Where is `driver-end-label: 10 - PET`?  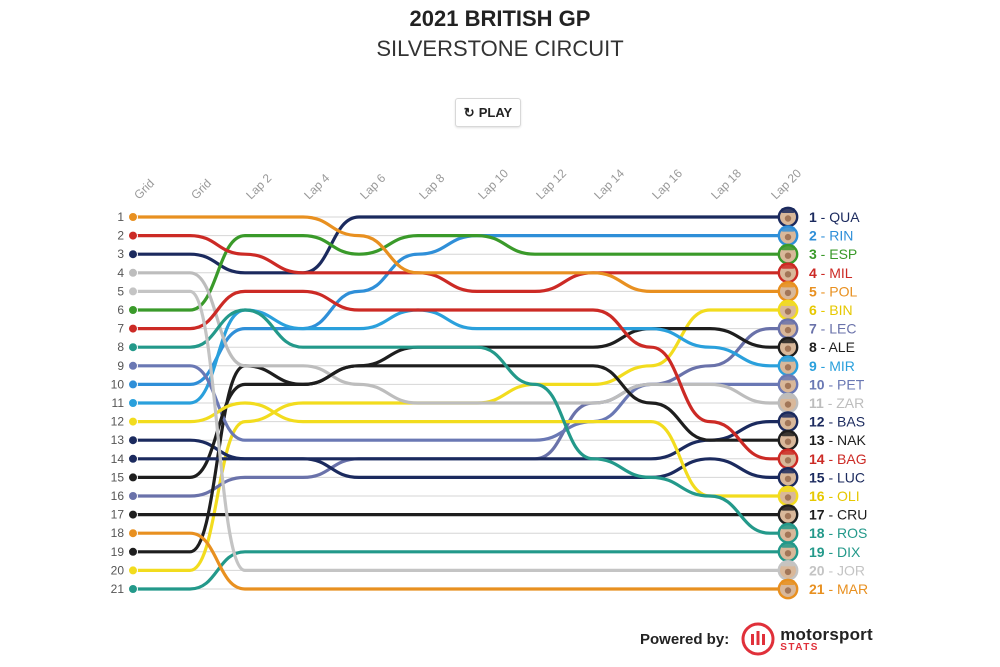
driver-end-label: 10 - PET is located at coordinates (837, 384).